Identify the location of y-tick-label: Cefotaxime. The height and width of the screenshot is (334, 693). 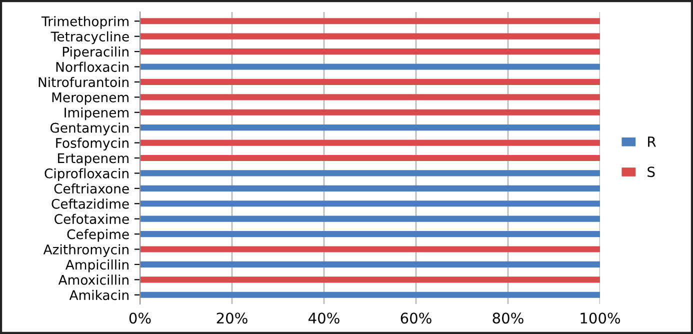
(91, 219).